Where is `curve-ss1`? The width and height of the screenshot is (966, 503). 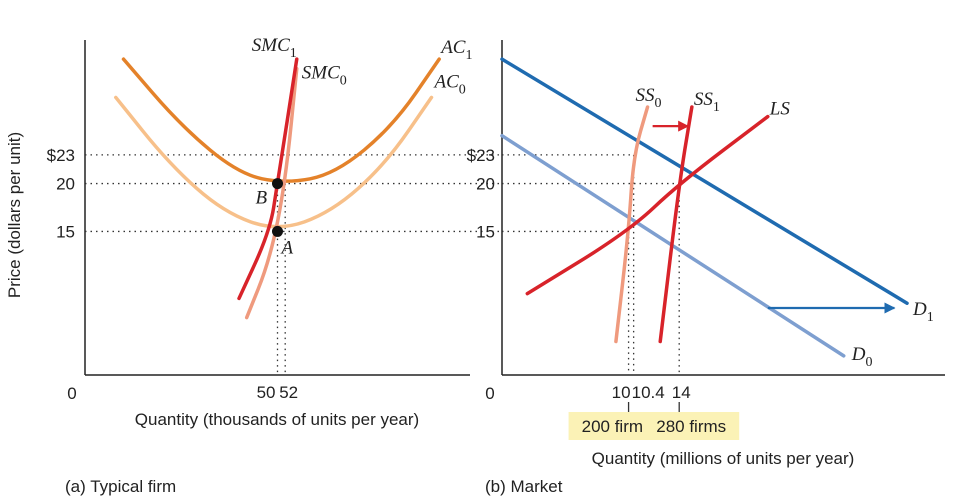
curve-ss1 is located at coordinates (676, 224).